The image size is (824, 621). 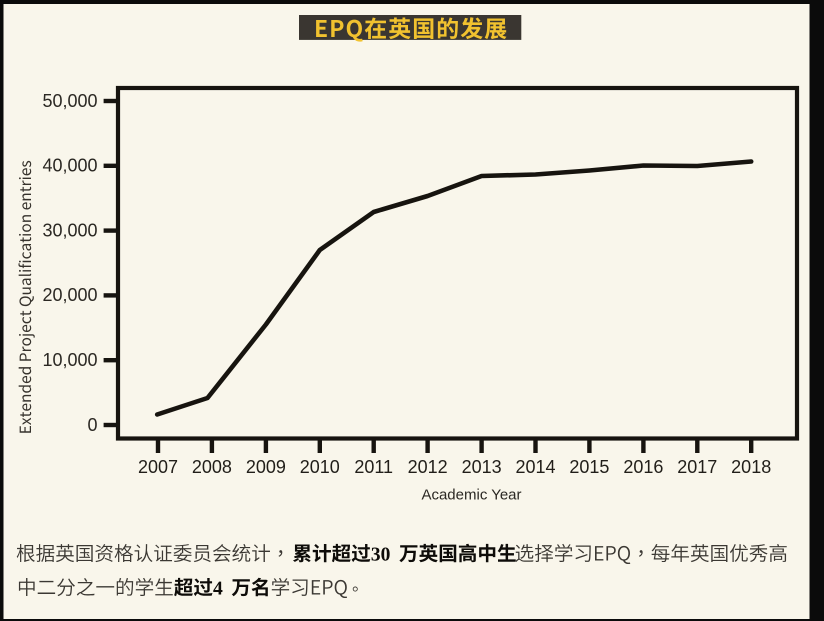 I want to click on svg-text: 2011, so click(x=373, y=467).